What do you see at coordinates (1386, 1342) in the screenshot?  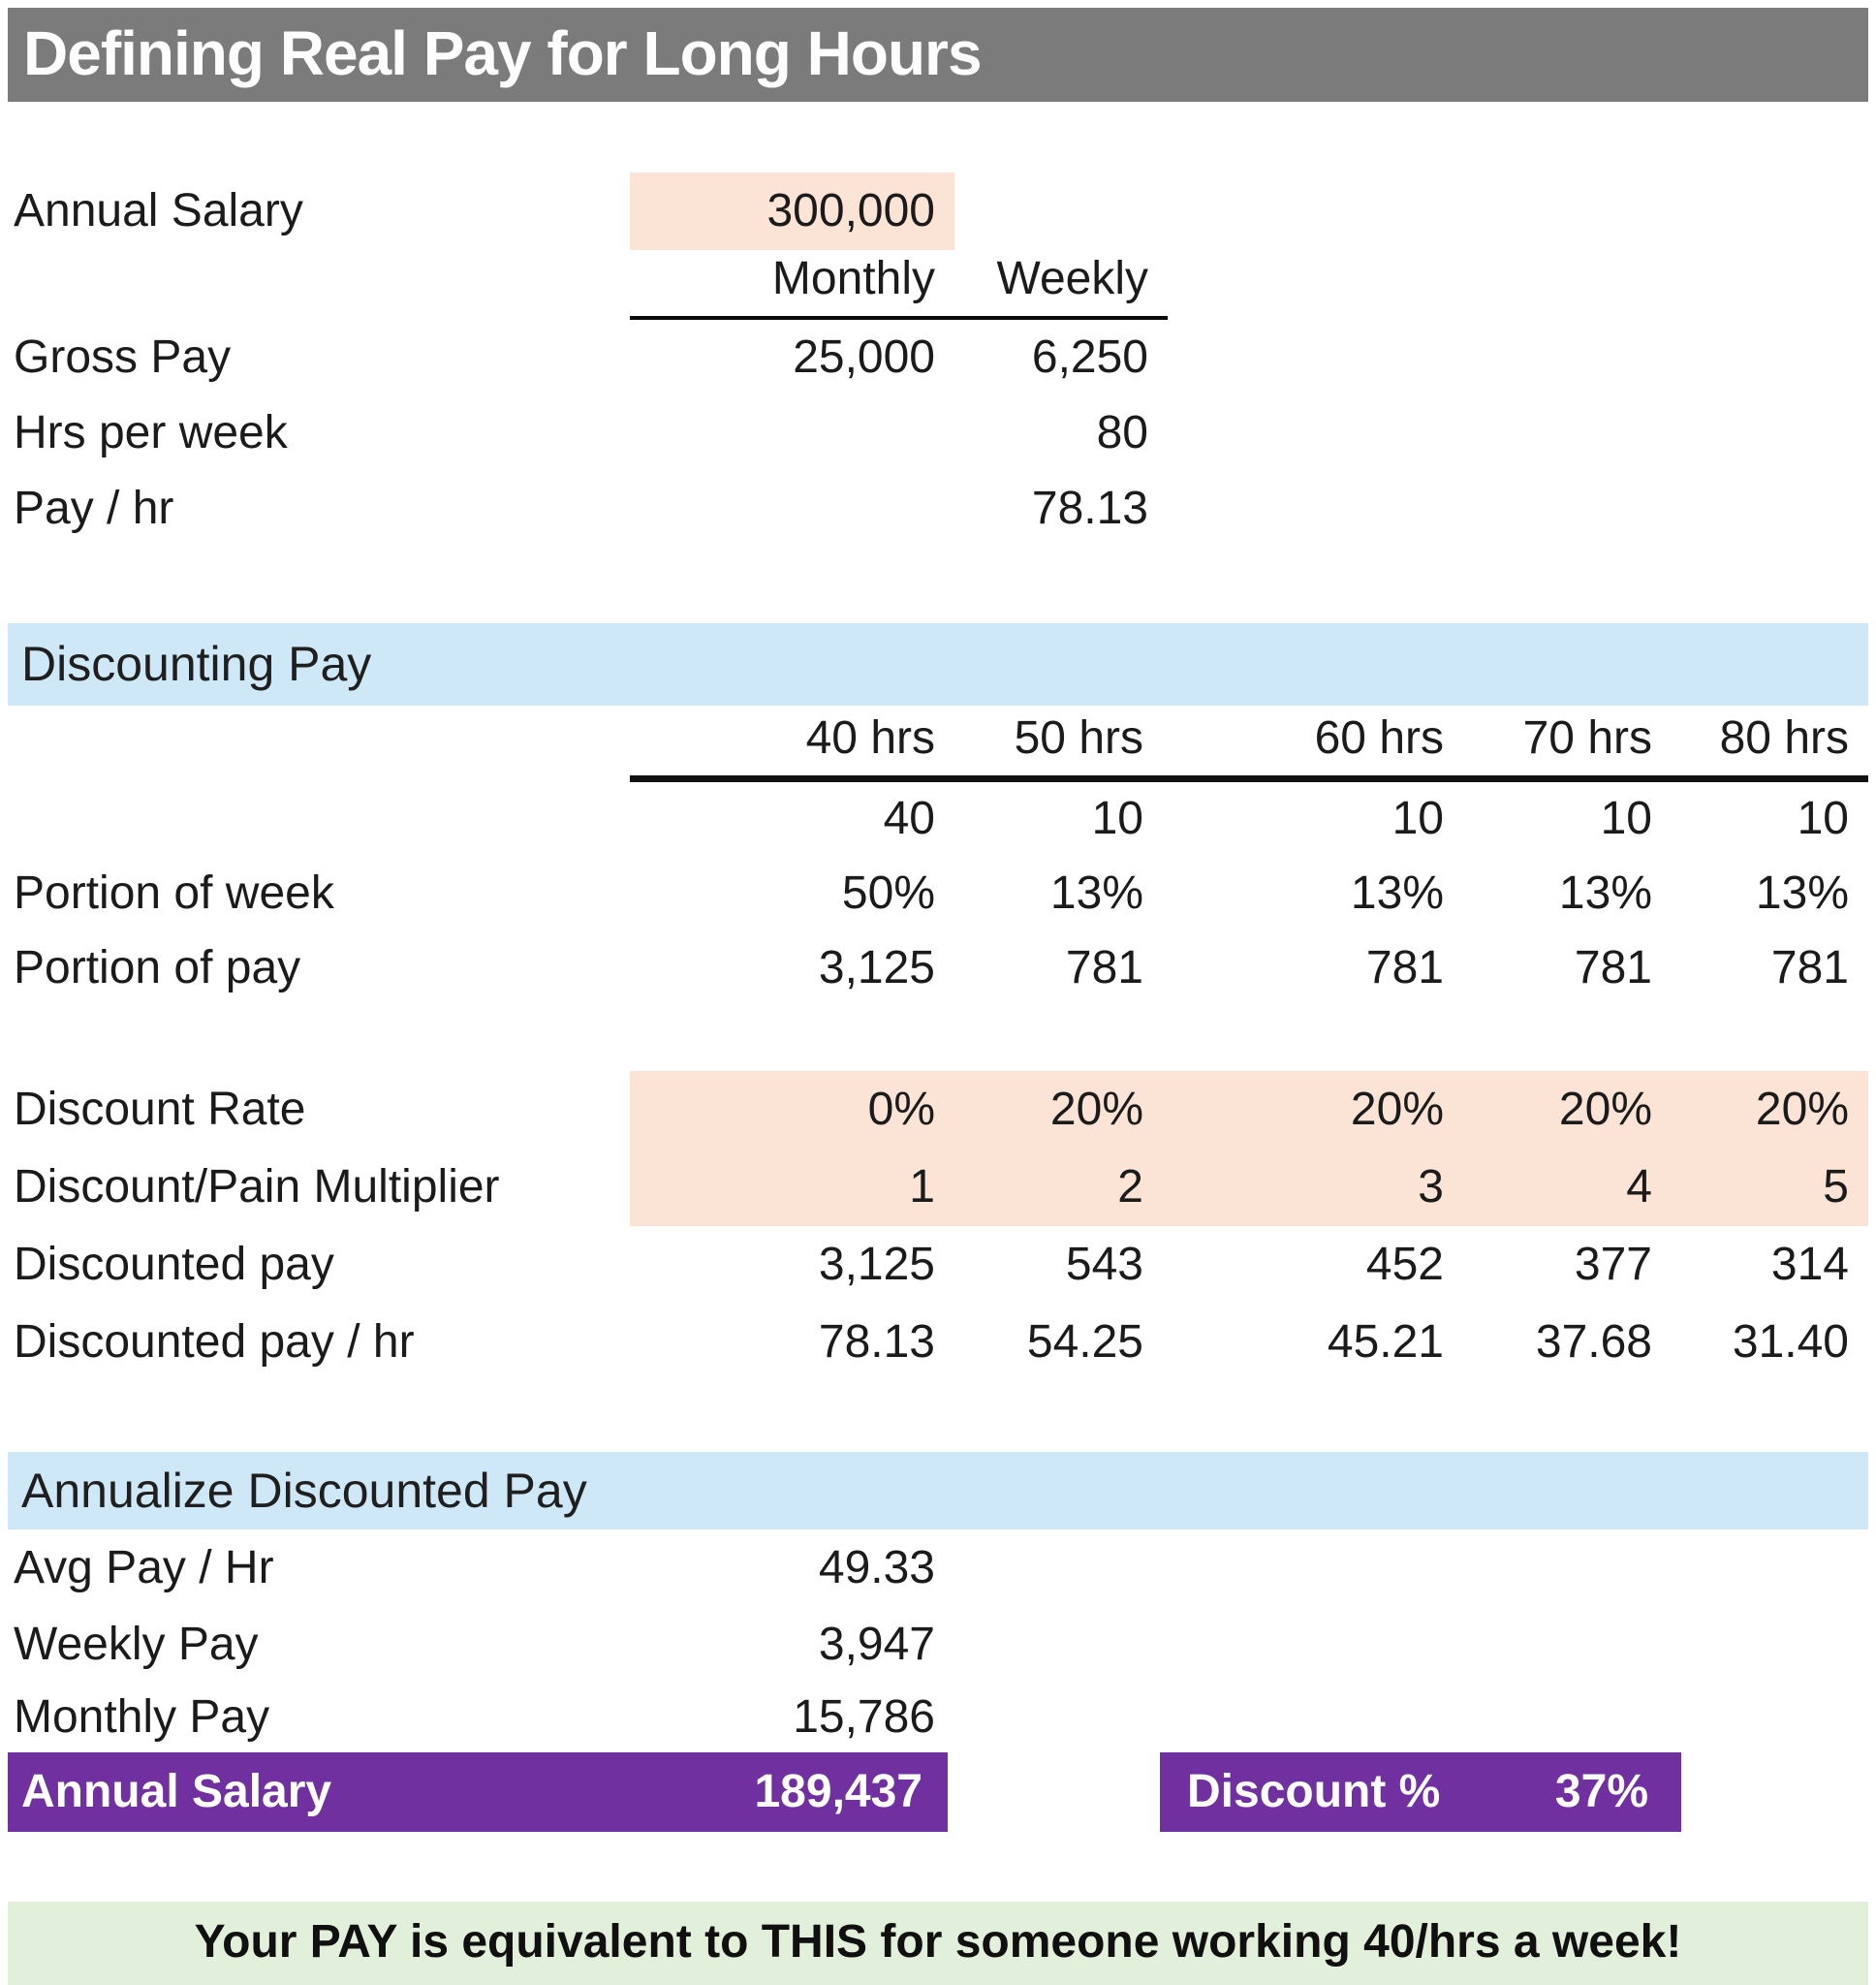 I see `discounted-pay-per-hr-value: 45.21` at bounding box center [1386, 1342].